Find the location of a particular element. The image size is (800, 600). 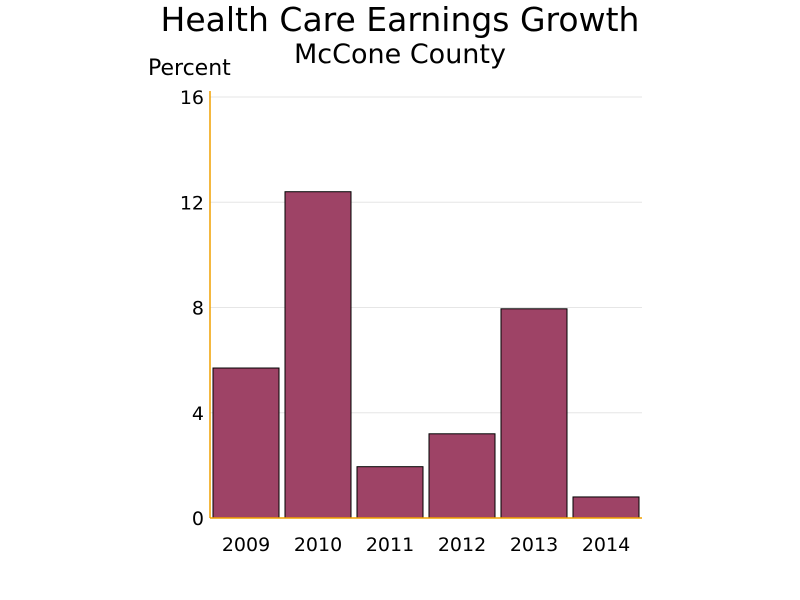

x-tick-label: 2012 is located at coordinates (462, 545).